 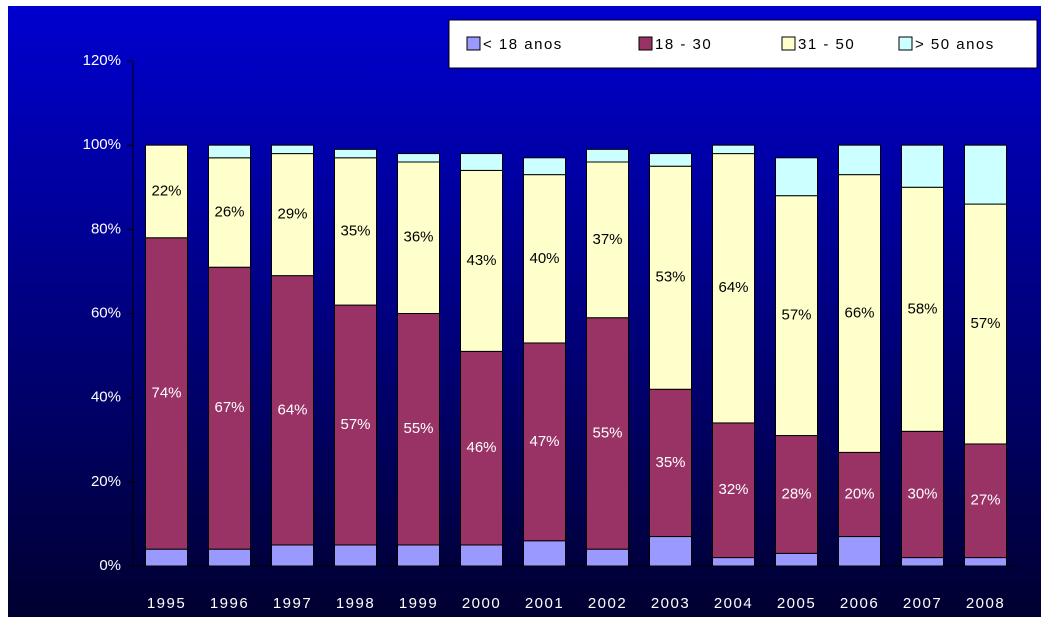 I want to click on value-label: 74%, so click(x=166, y=392).